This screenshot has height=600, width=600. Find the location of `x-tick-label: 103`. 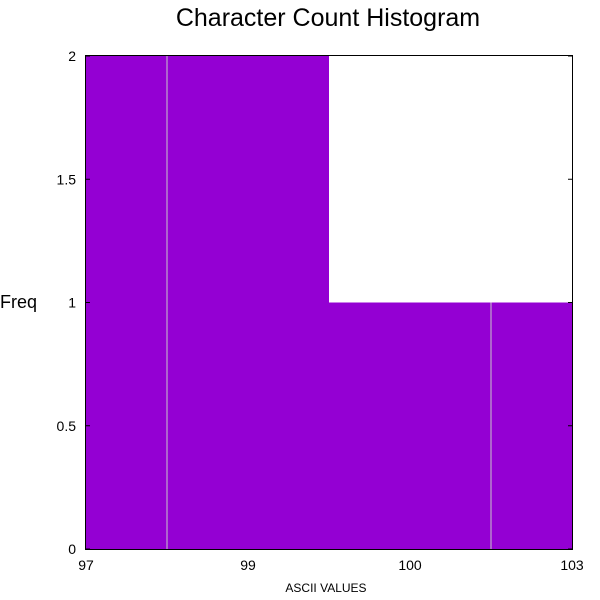

x-tick-label: 103 is located at coordinates (572, 565).